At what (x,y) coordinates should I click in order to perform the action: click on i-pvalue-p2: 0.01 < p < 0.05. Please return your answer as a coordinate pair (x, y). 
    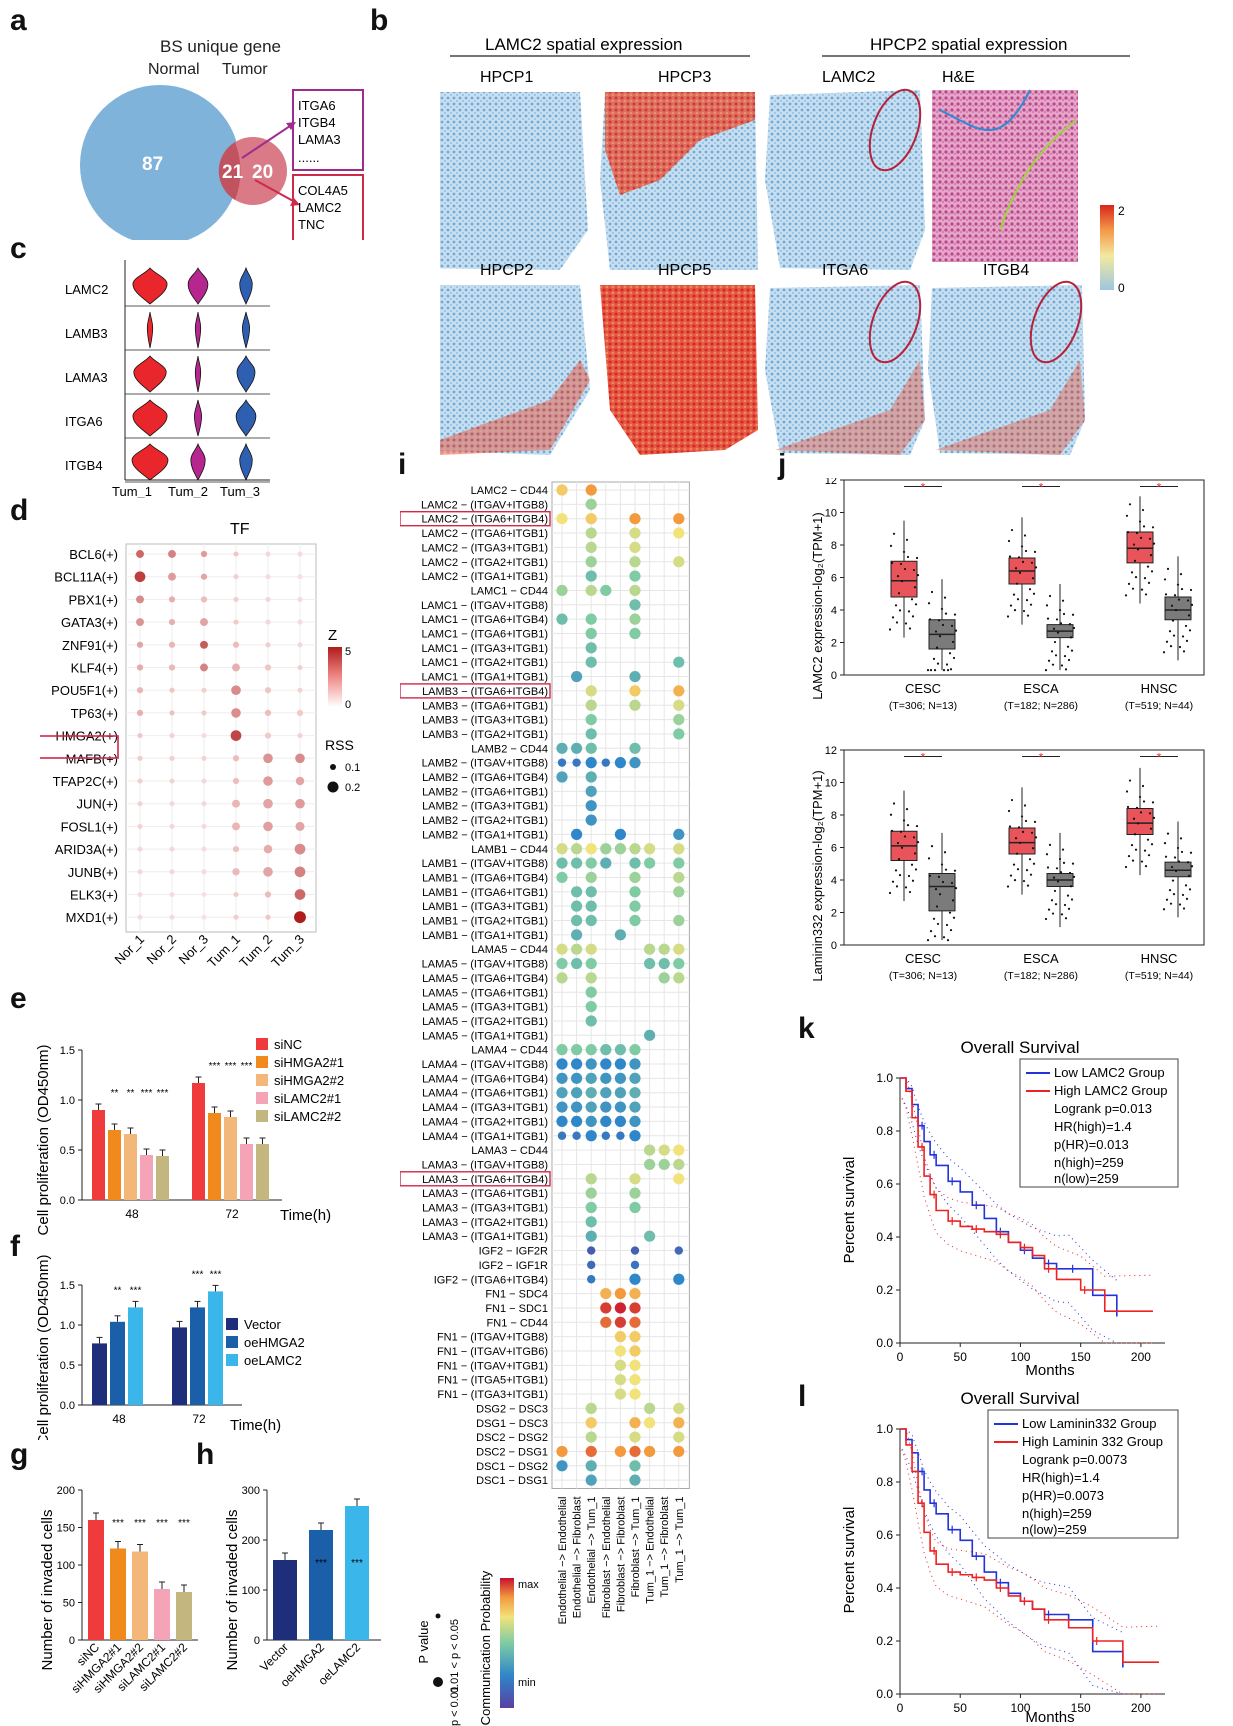
    Looking at the image, I should click on (455, 1656).